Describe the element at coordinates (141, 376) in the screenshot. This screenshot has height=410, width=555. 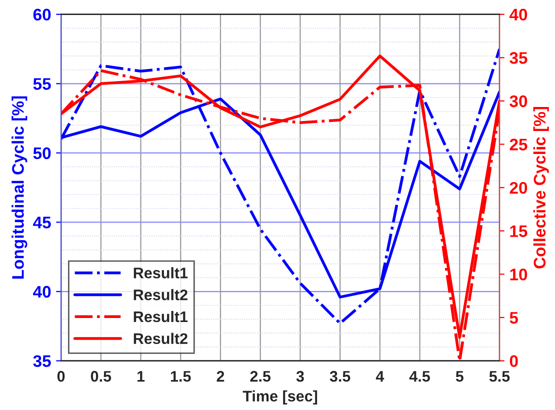
I see `x-tick-label: 1` at that location.